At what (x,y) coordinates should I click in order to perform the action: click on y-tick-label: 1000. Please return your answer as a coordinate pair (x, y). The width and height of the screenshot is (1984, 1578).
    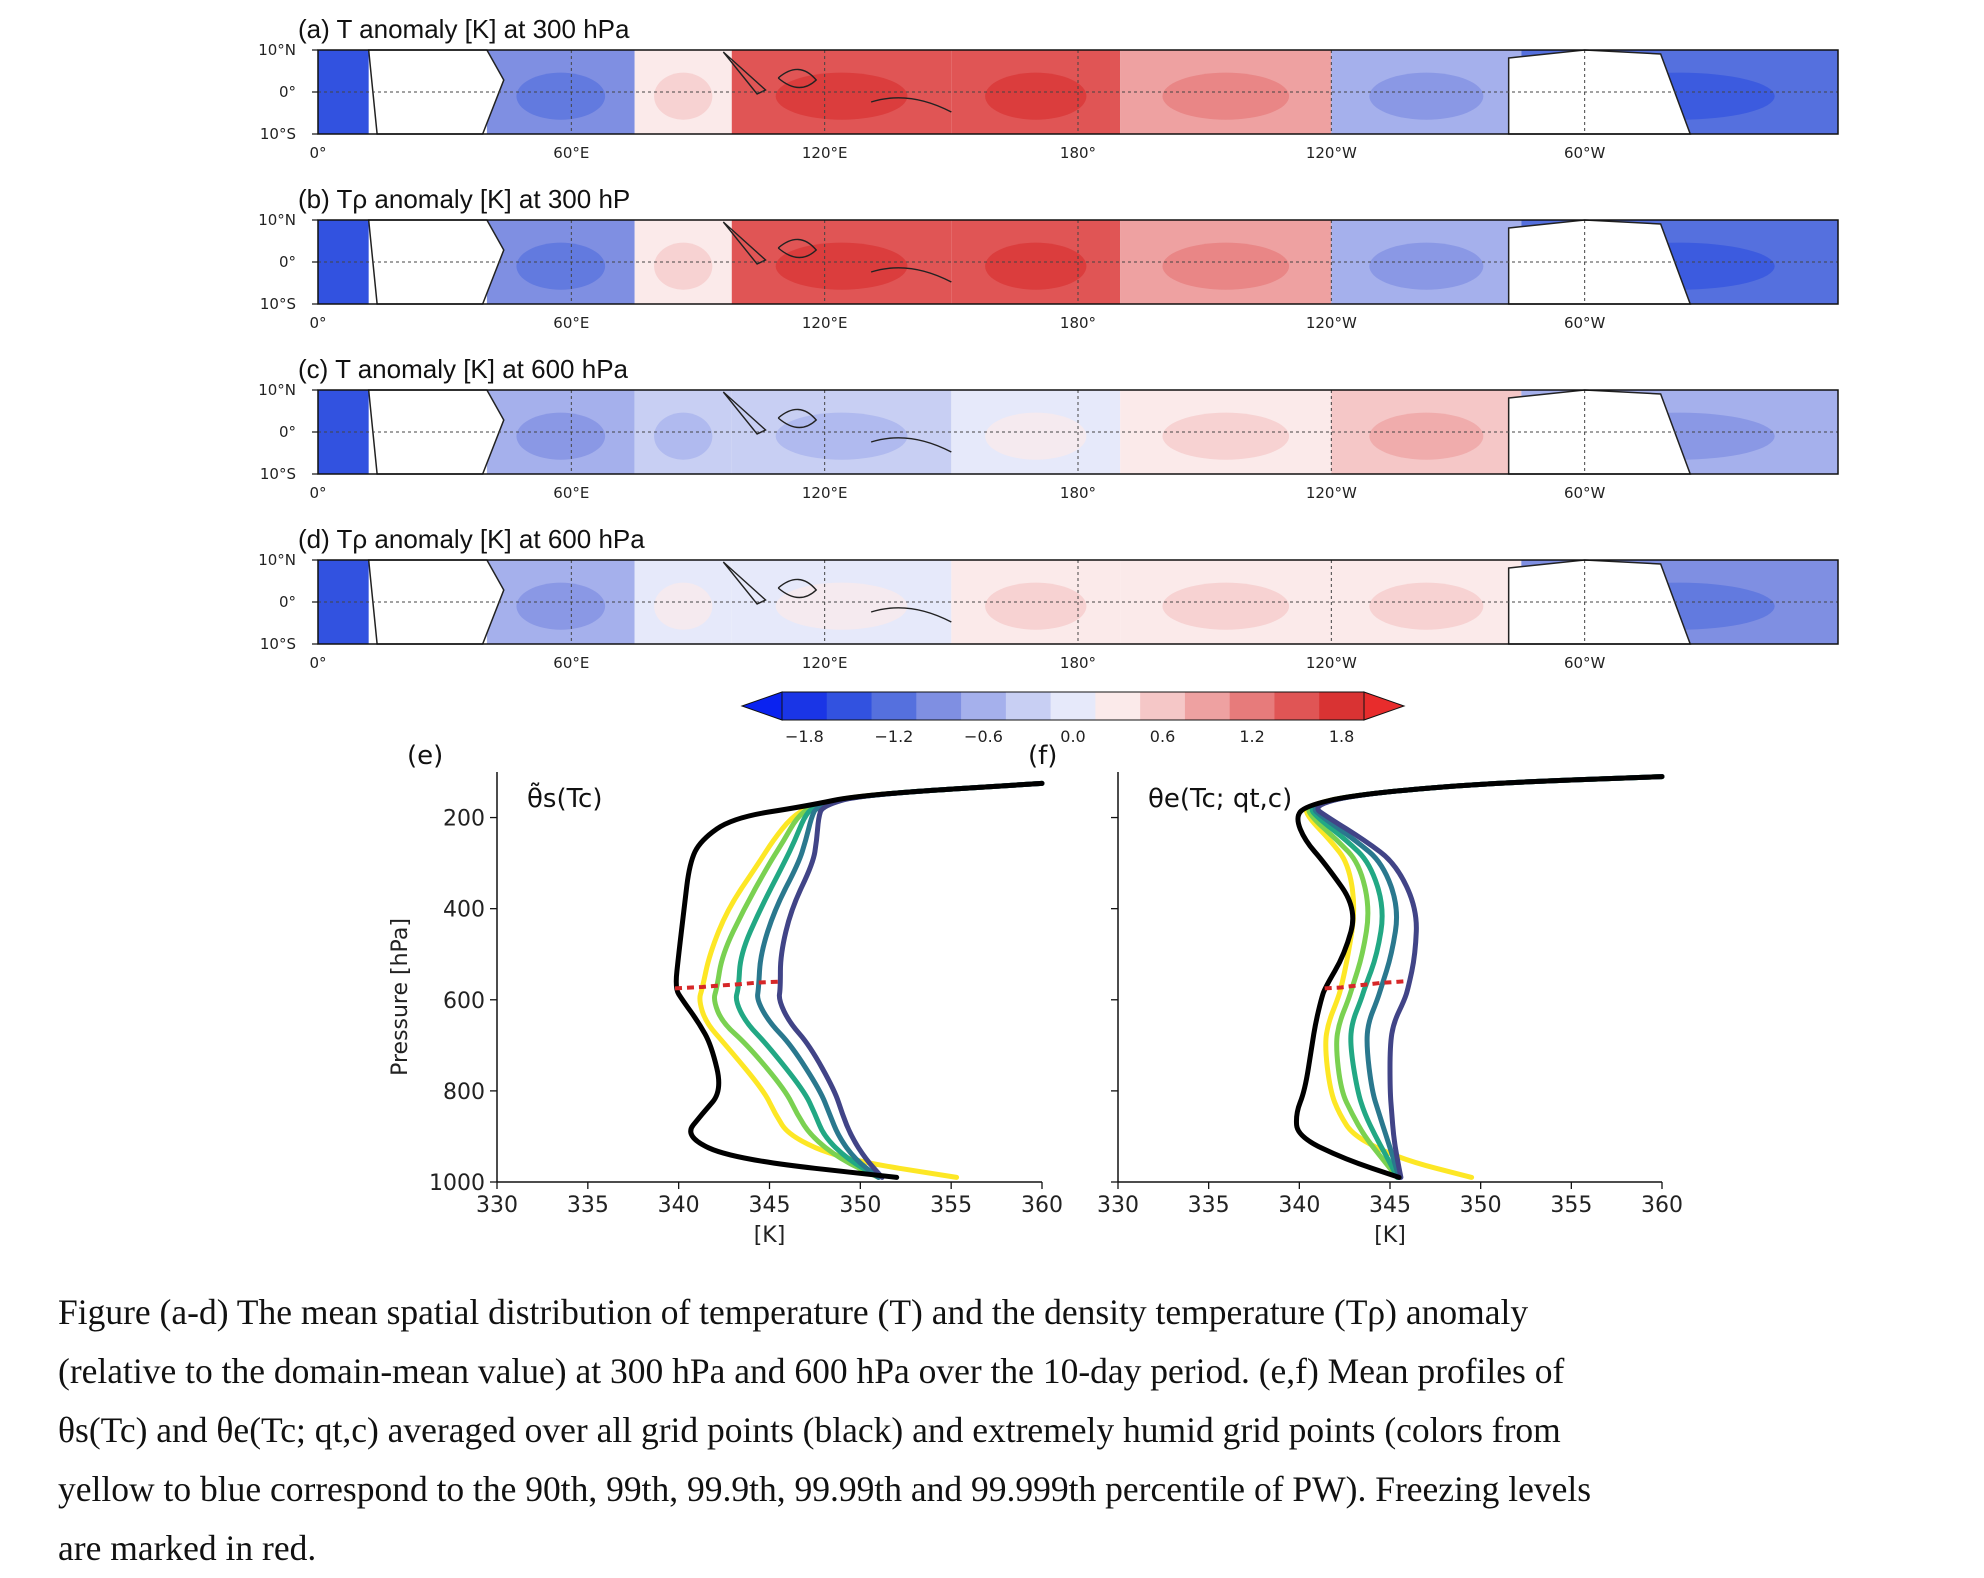
    Looking at the image, I should click on (457, 1183).